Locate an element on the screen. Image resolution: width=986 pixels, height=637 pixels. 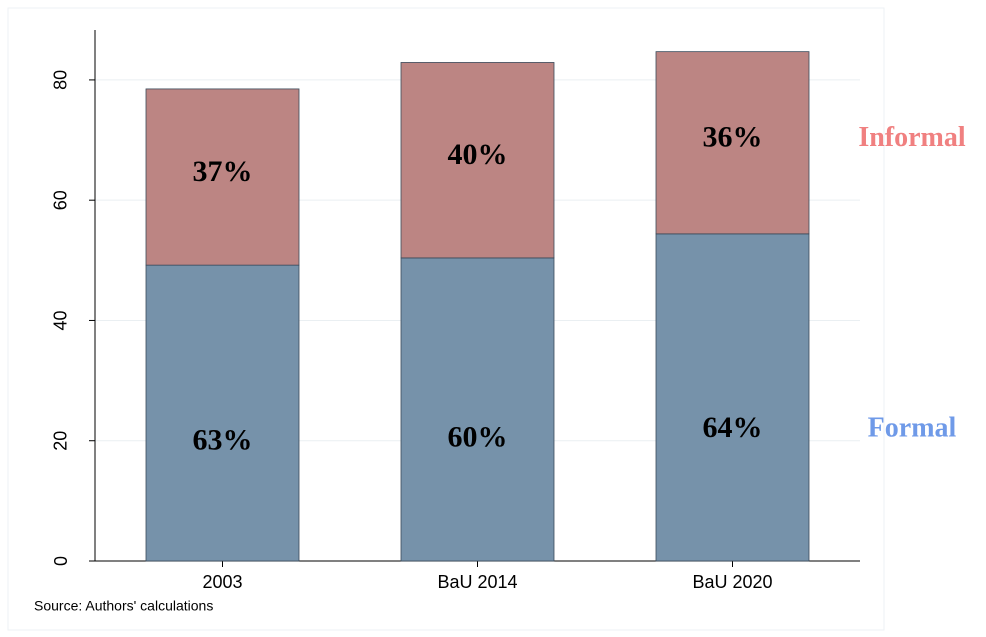
share-label: 60% is located at coordinates (478, 437).